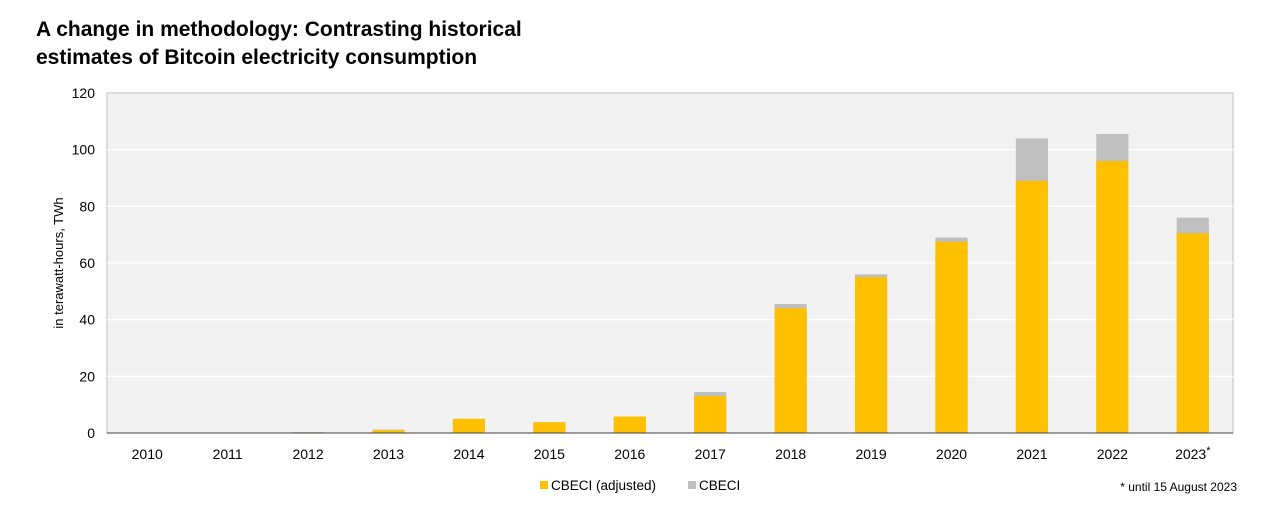 The image size is (1277, 515). What do you see at coordinates (951, 454) in the screenshot?
I see `x-tick-label: 2020` at bounding box center [951, 454].